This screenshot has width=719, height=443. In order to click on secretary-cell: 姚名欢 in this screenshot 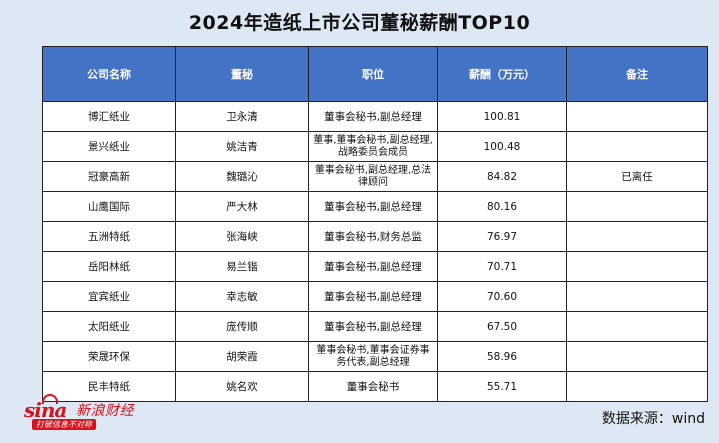, I will do `click(242, 386)`.